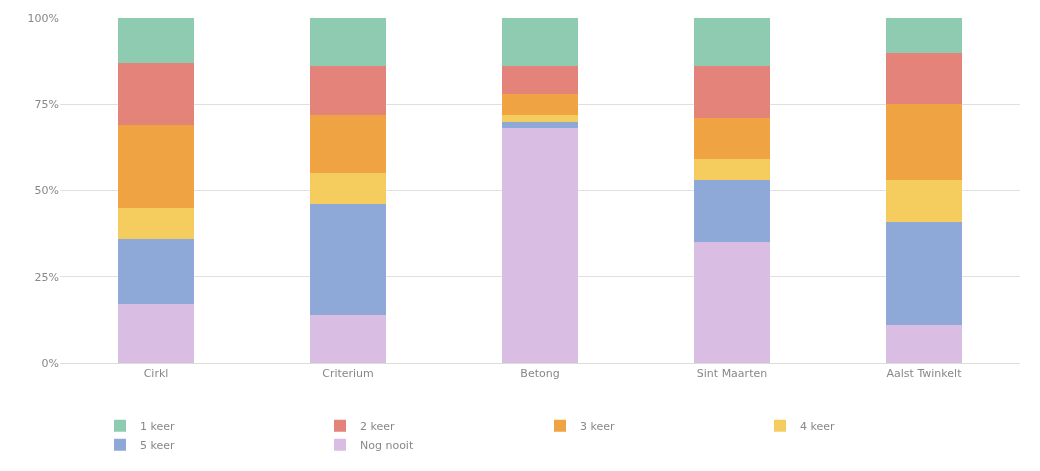 The height and width of the screenshot is (471, 1040). I want to click on x-tick-label: Aalst Twinkelt, so click(924, 374).